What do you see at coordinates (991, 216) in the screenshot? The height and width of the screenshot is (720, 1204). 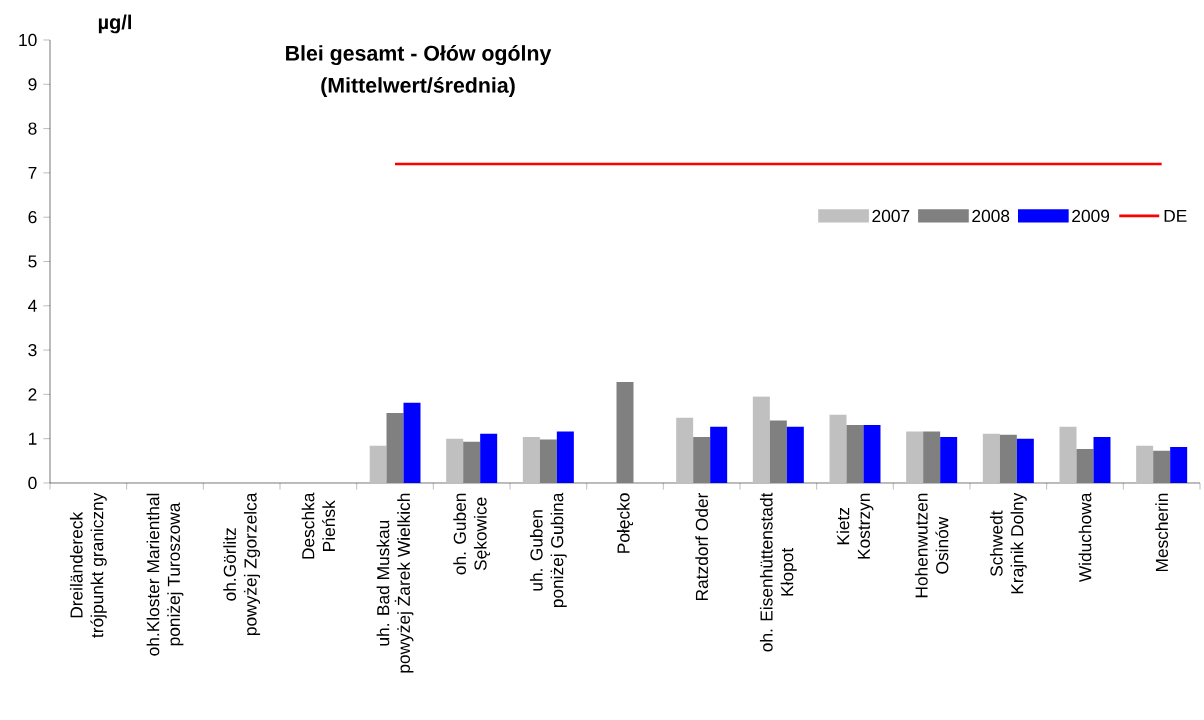 I see `legend-label: 2008` at bounding box center [991, 216].